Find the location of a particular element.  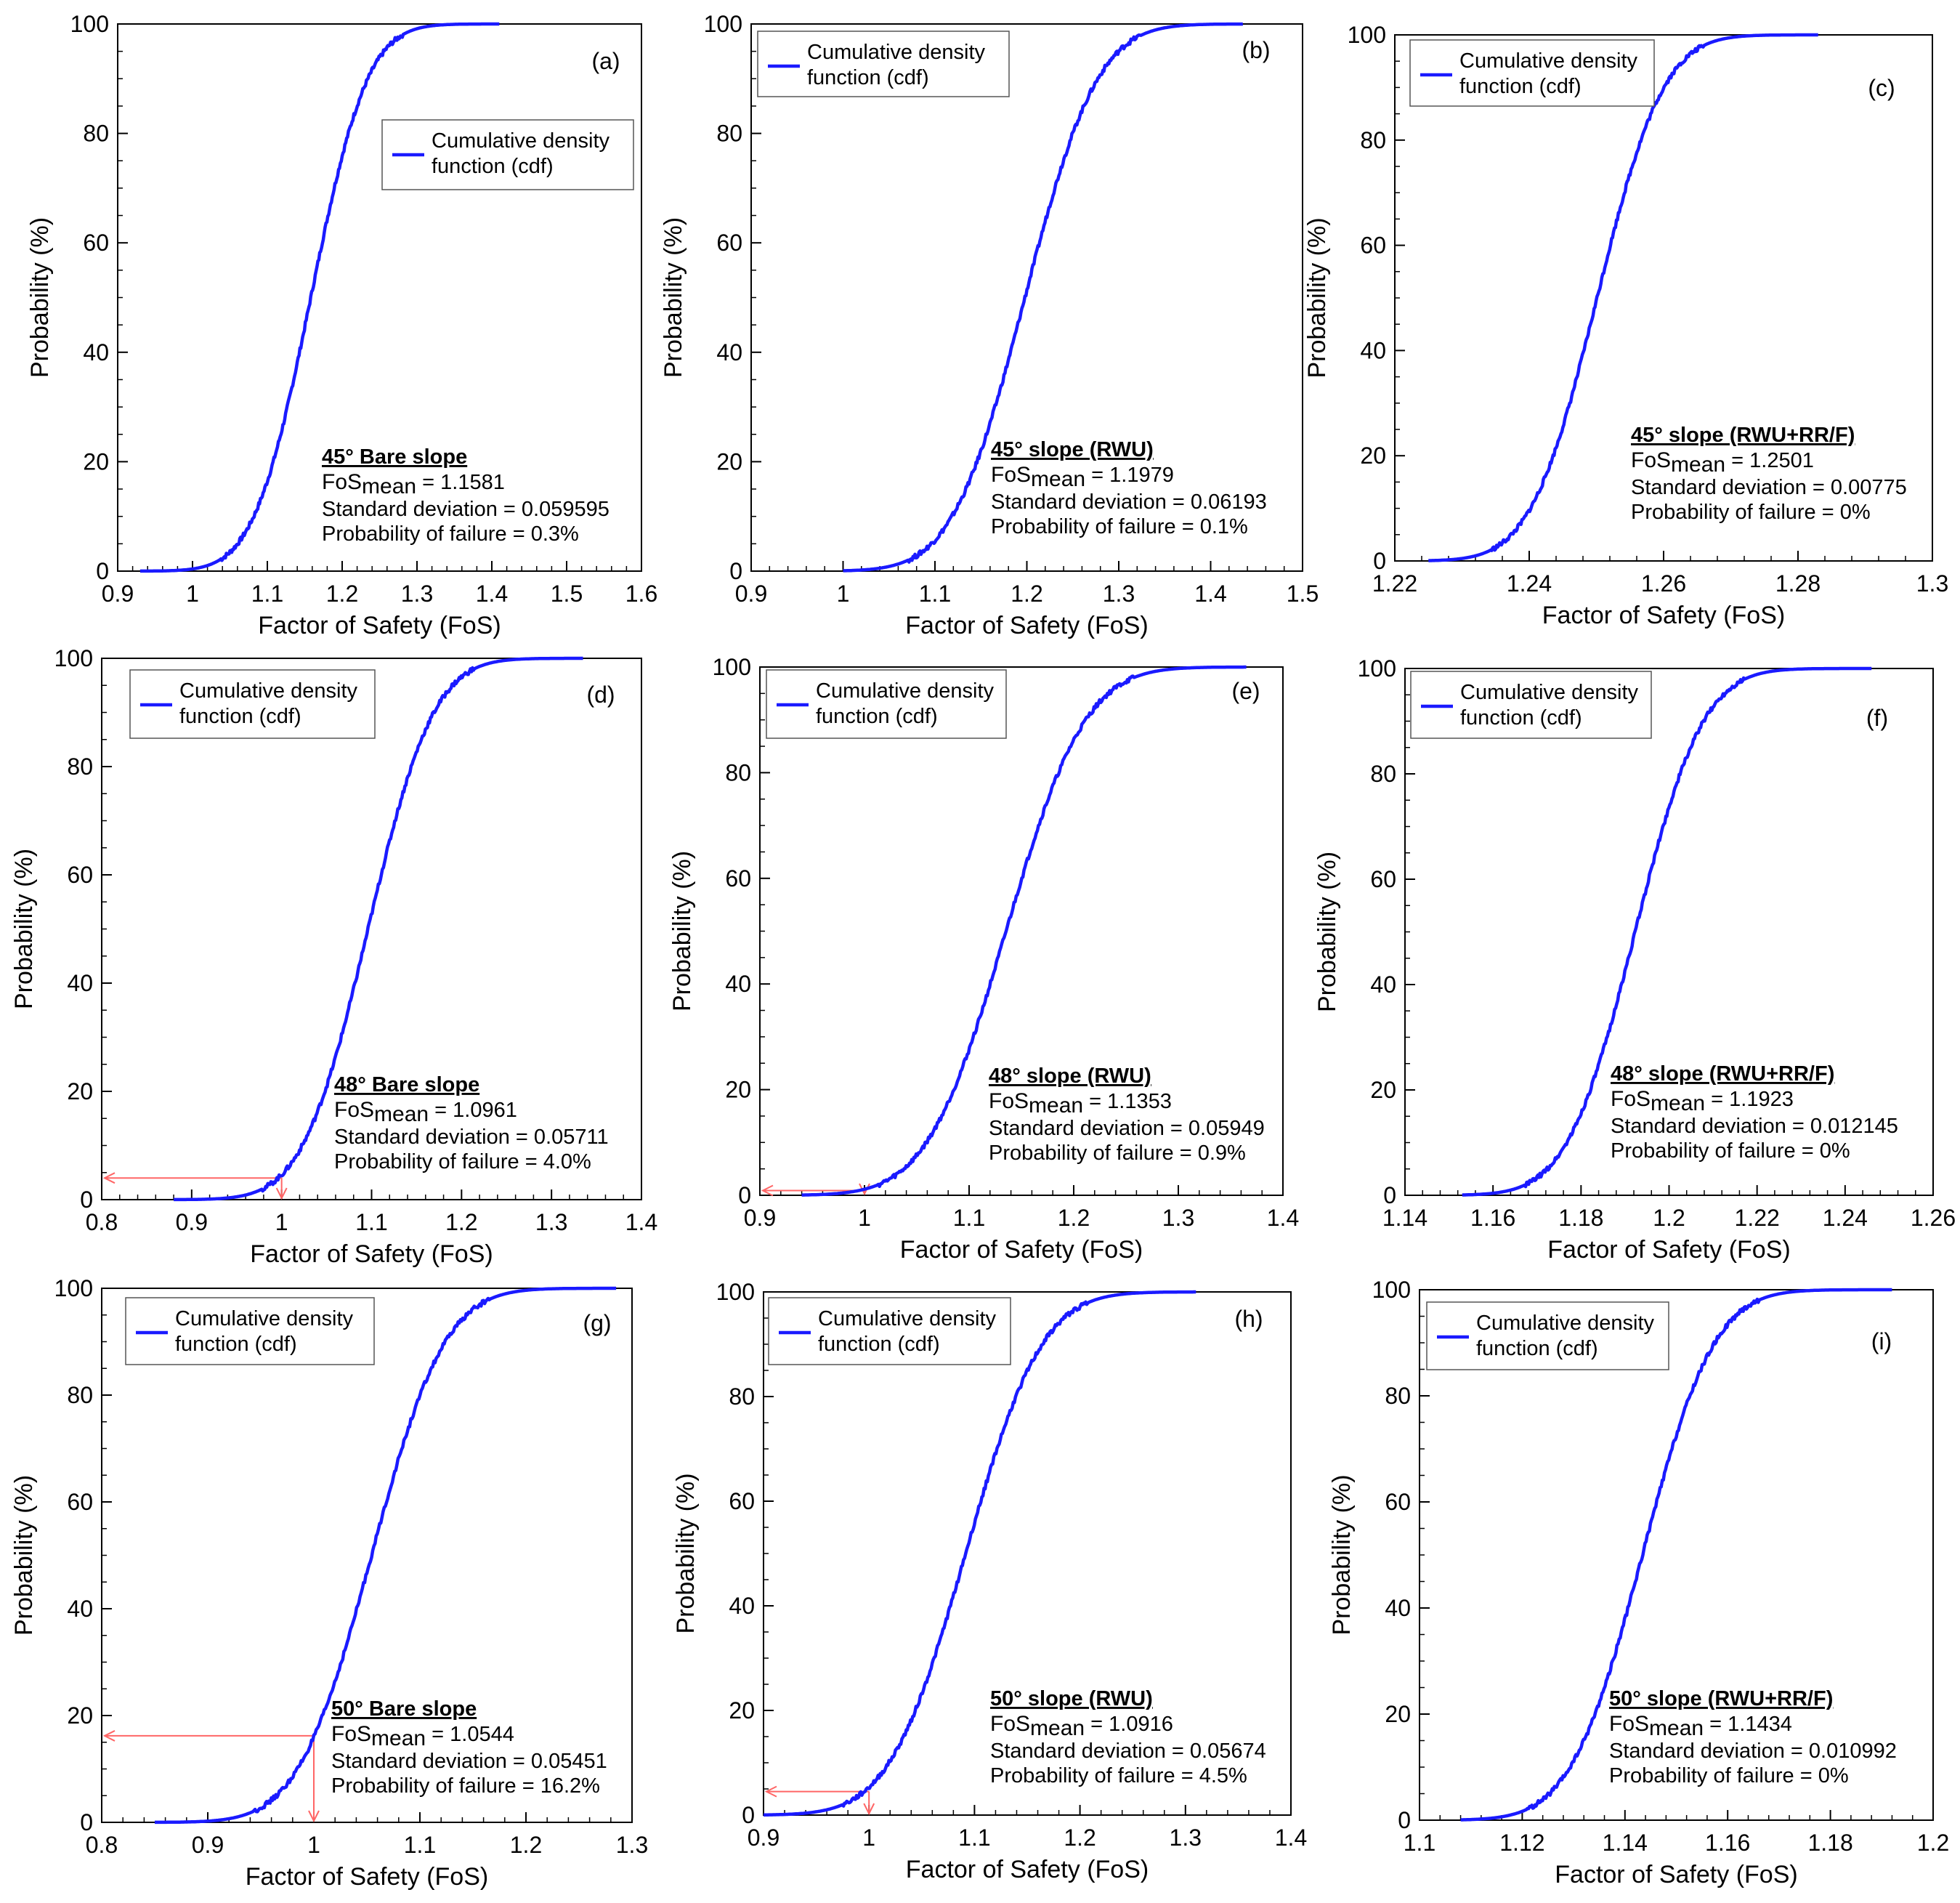

legend-box is located at coordinates (1532, 73).